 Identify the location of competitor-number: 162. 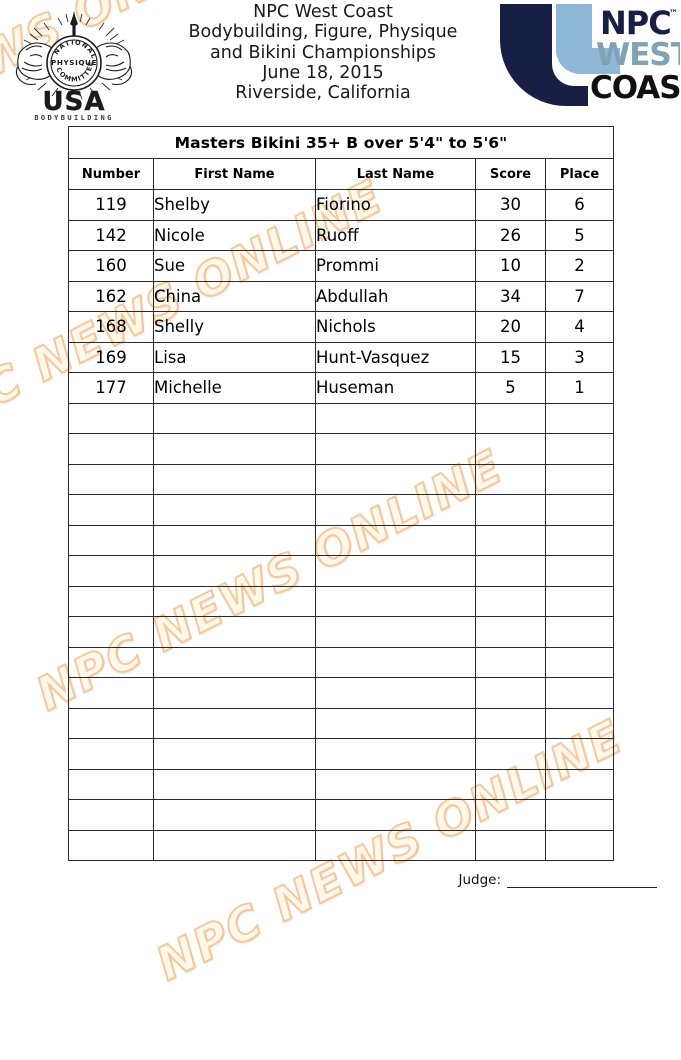
(111, 296).